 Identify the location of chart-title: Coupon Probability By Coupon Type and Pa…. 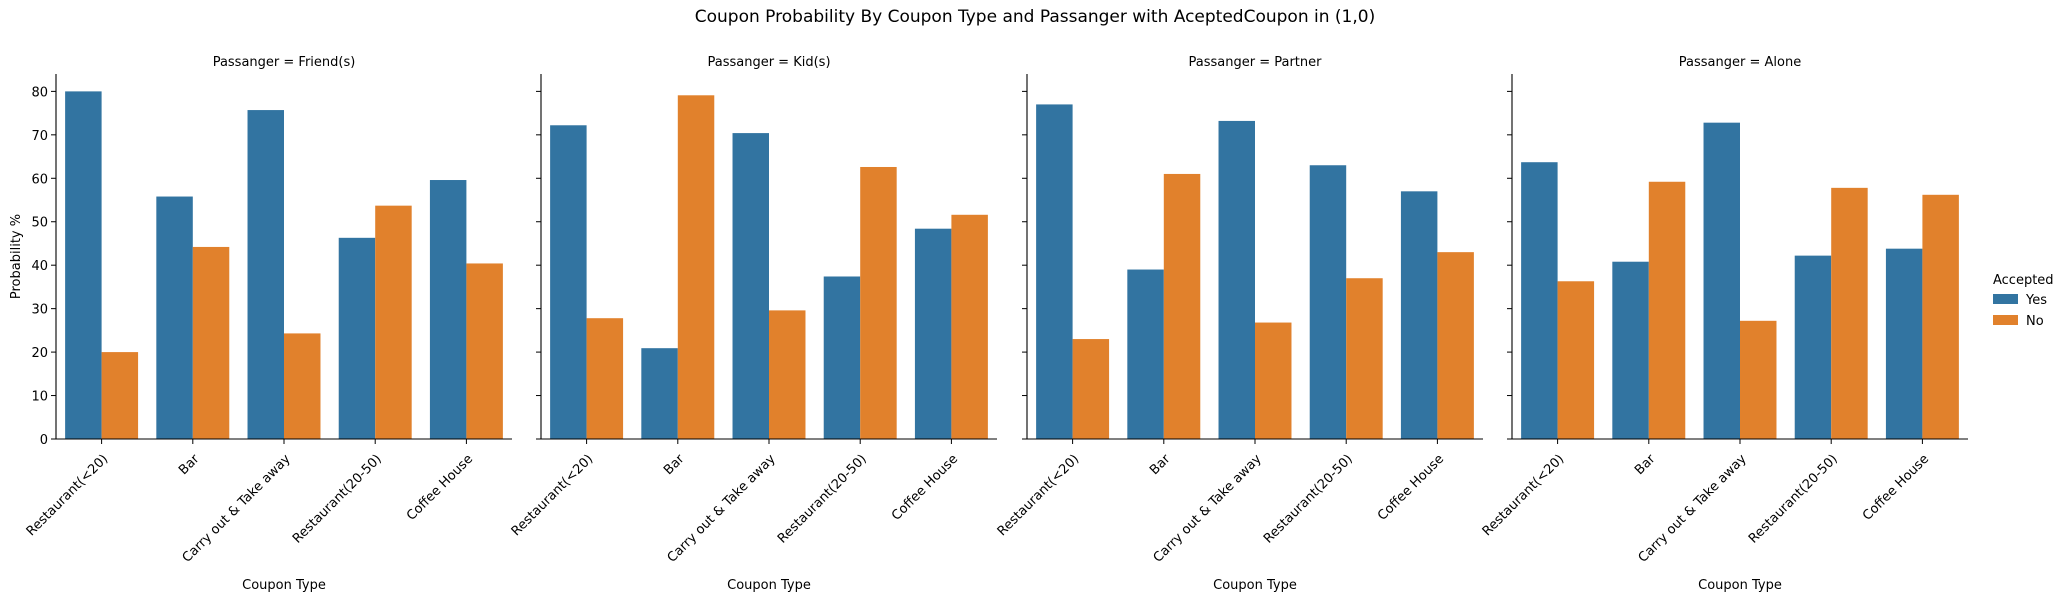
(1035, 17).